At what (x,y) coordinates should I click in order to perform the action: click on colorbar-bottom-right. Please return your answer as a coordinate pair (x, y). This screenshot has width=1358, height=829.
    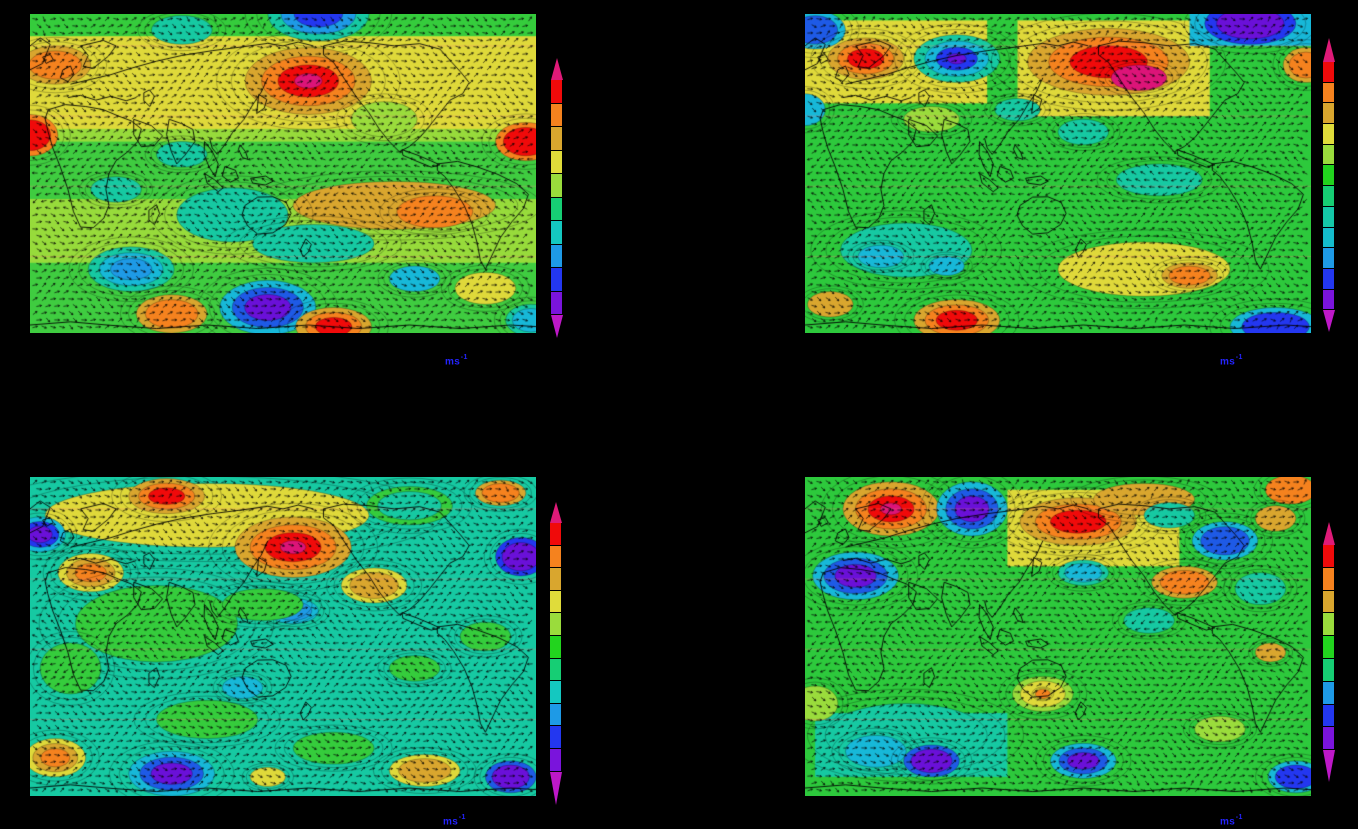
    Looking at the image, I should click on (1328, 652).